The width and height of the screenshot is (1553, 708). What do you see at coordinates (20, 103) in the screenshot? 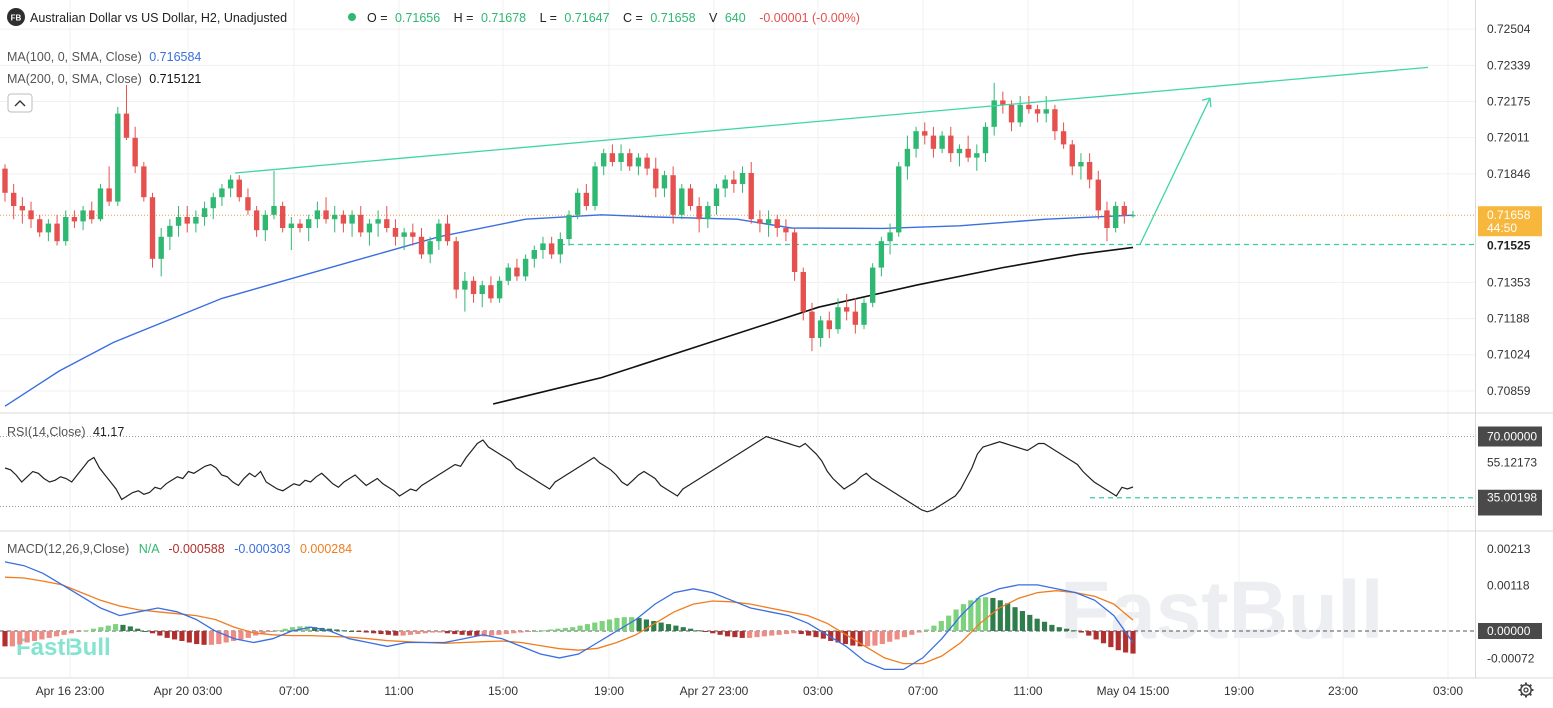
I see `collapse-legend-button` at bounding box center [20, 103].